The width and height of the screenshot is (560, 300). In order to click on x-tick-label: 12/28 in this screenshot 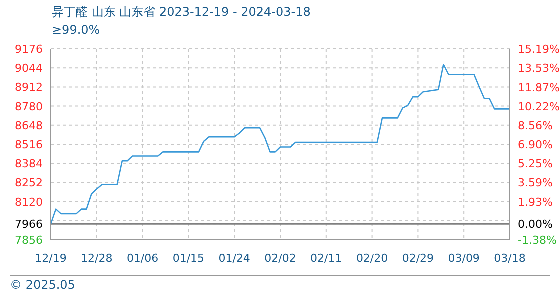, I will do `click(97, 258)`.